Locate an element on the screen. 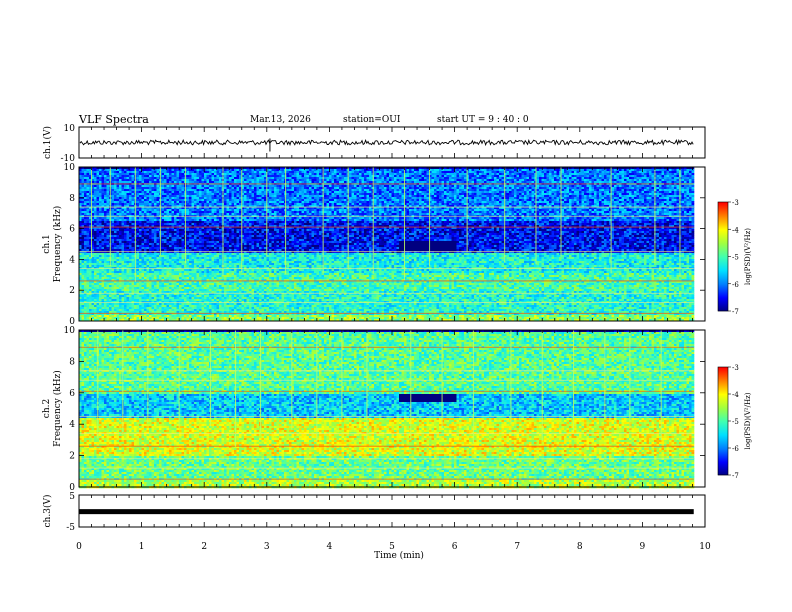  ch2-colorbar: -3 -4 -5 -6 -7 log(PSD)(V²/Hz) is located at coordinates (735, 422).